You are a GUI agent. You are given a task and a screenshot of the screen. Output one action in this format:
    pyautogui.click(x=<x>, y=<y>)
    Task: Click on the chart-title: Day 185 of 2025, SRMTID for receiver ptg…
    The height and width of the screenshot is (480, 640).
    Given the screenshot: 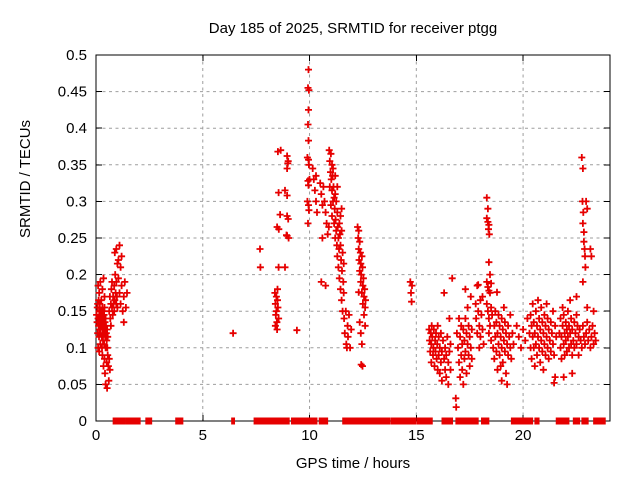 What is the action you would take?
    pyautogui.click(x=353, y=28)
    